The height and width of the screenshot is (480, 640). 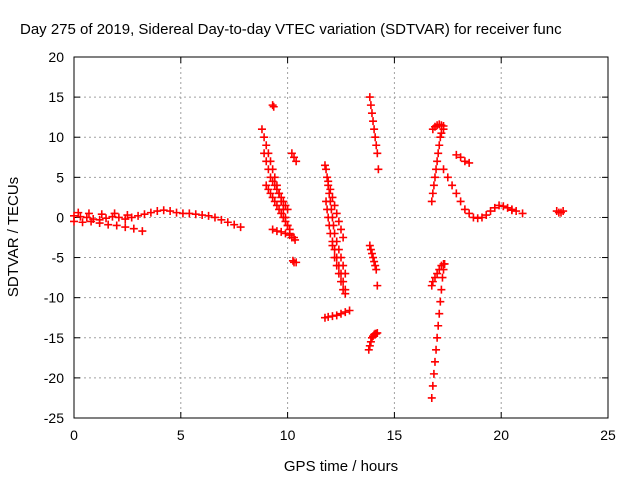 What do you see at coordinates (608, 435) in the screenshot?
I see `x-tick-label: 25` at bounding box center [608, 435].